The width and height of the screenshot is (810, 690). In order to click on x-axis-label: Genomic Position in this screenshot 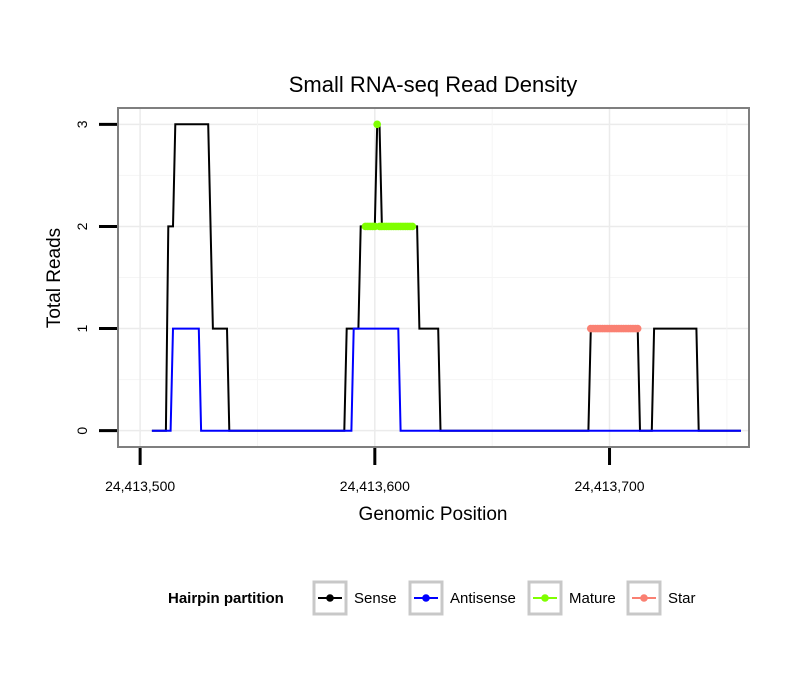, I will do `click(433, 514)`.